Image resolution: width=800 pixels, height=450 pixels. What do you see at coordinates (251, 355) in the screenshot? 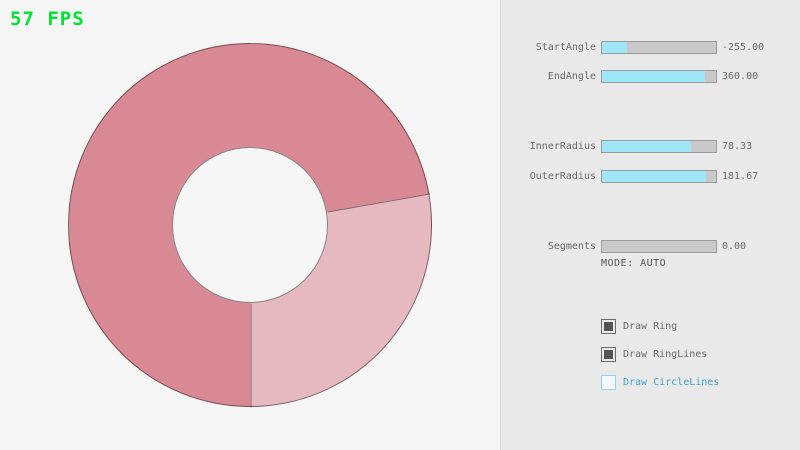
I see `ring-boundary-line-bottom` at bounding box center [251, 355].